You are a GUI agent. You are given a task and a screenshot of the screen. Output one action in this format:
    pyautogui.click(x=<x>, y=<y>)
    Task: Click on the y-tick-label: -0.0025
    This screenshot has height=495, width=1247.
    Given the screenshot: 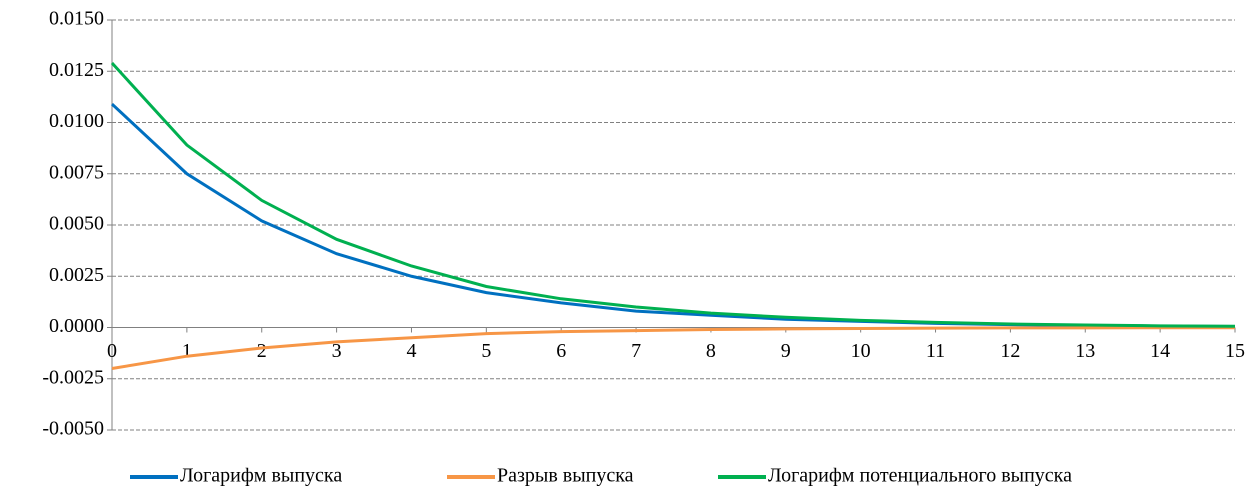 What is the action you would take?
    pyautogui.click(x=73, y=377)
    